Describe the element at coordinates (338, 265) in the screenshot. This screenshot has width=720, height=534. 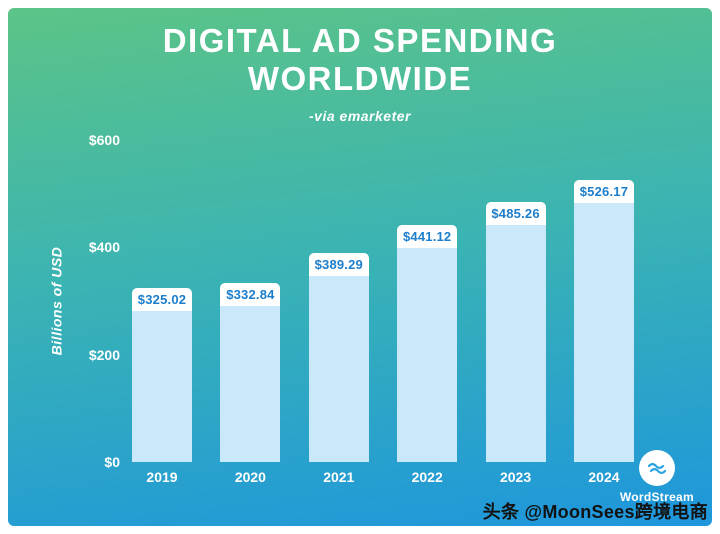
I see `bar-value-label: $389.29` at that location.